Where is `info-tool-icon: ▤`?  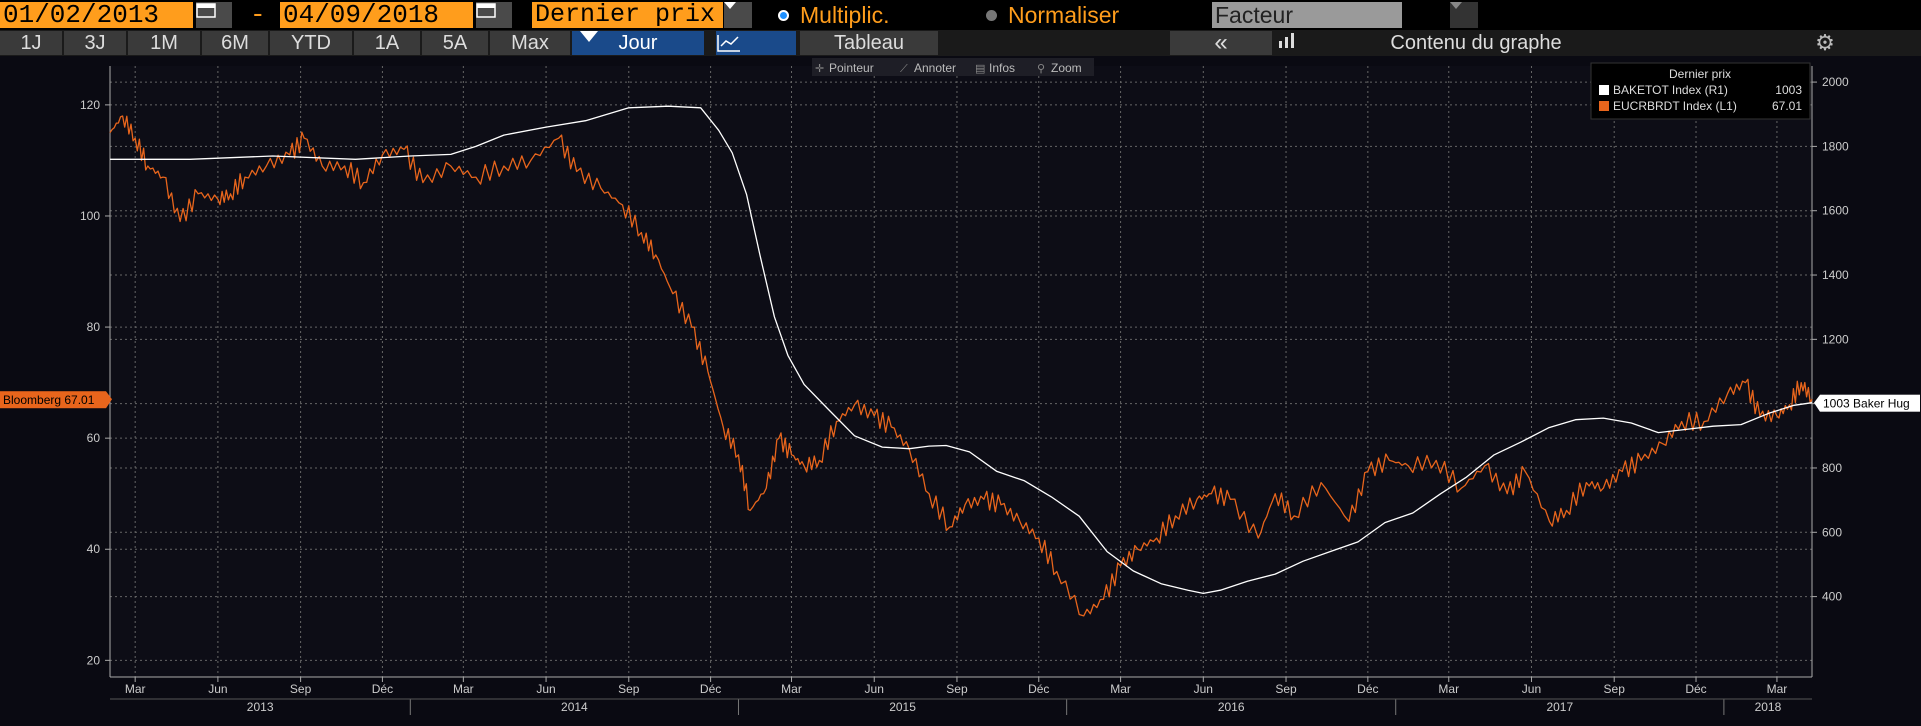
info-tool-icon: ▤ is located at coordinates (980, 68).